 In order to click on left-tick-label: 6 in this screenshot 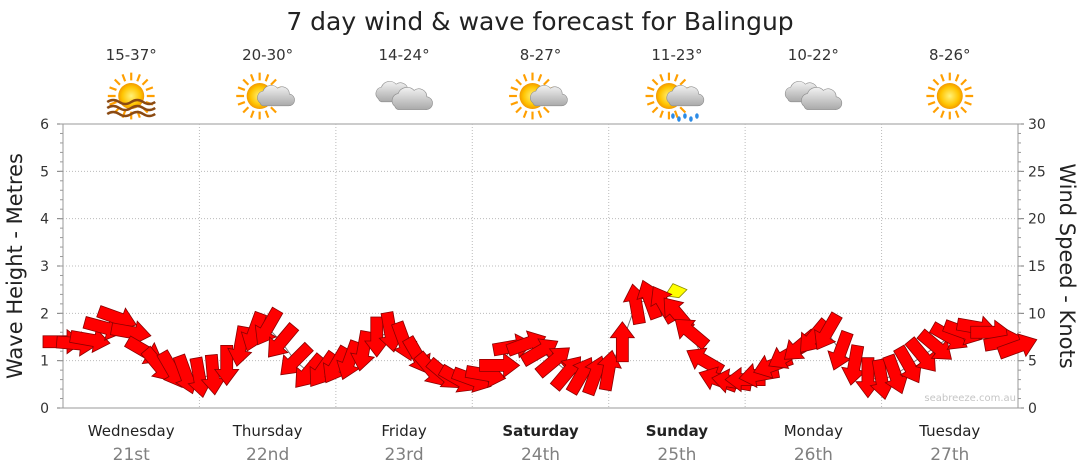, I will do `click(44, 125)`.